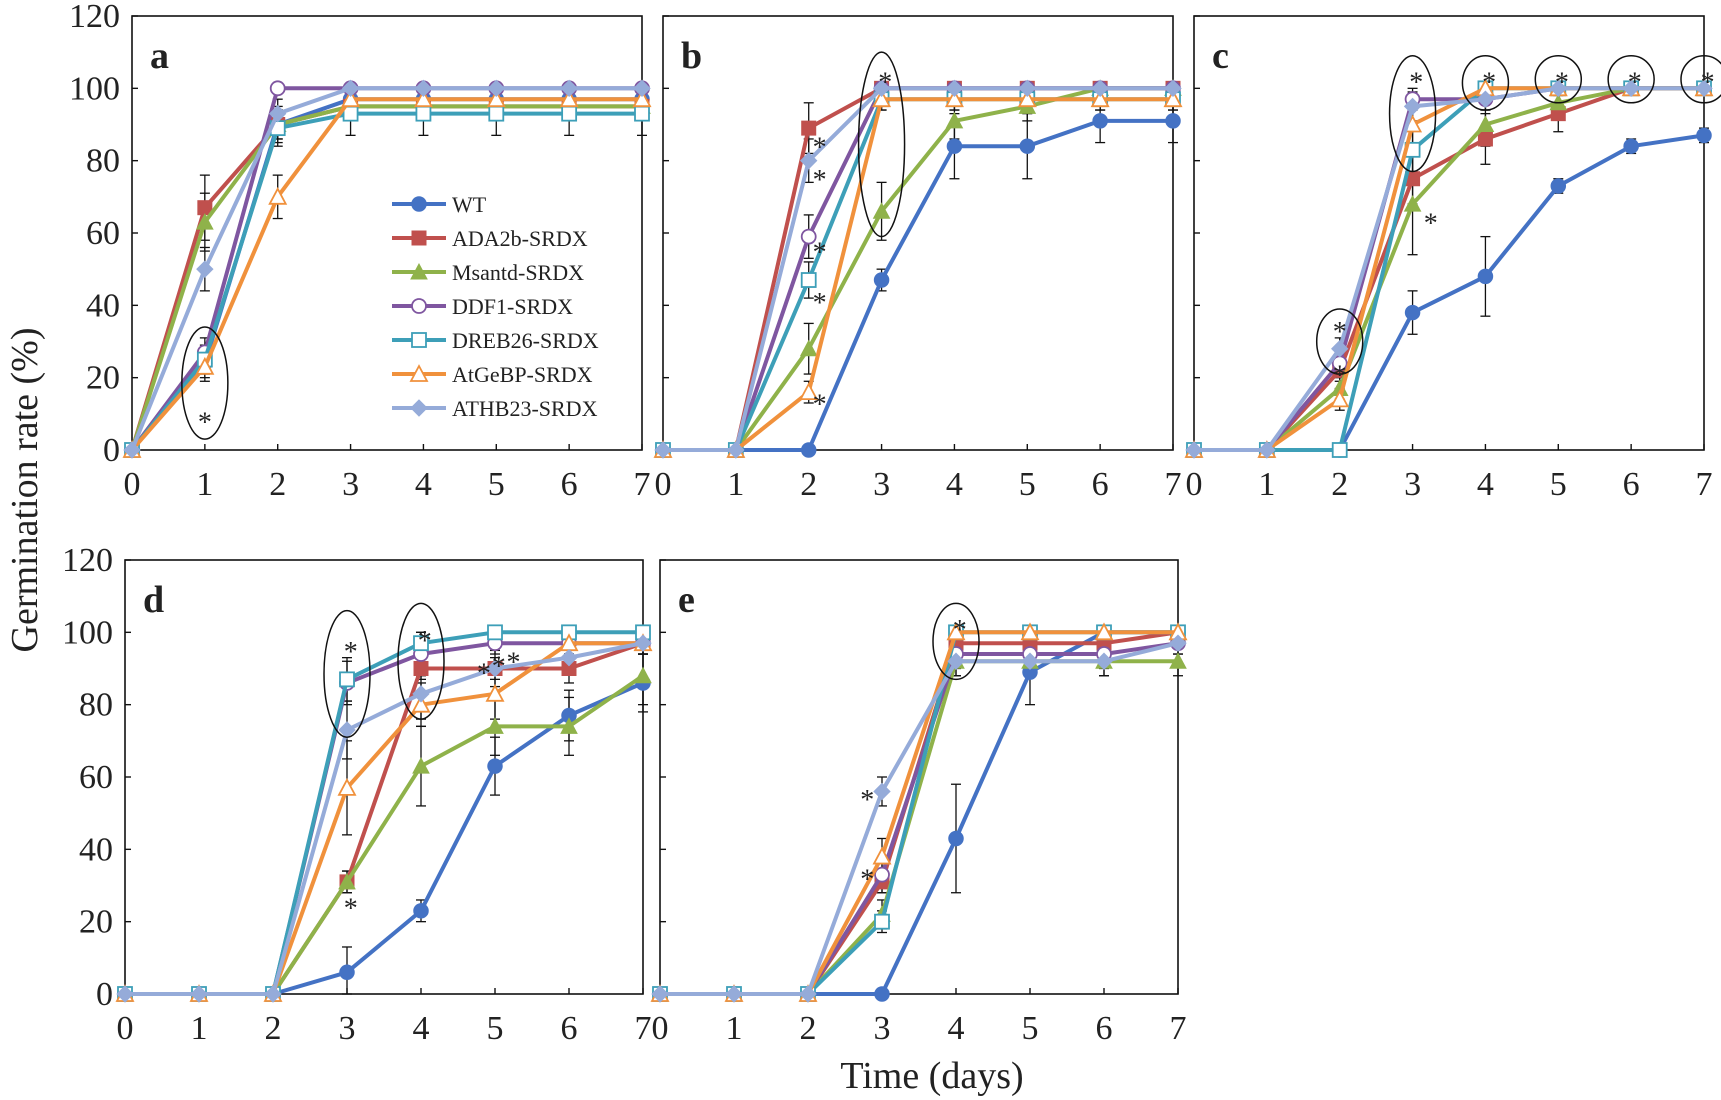 The image size is (1721, 1100). Describe the element at coordinates (495, 408) in the screenshot. I see `legend-item: ATHB23-SRDX` at that location.